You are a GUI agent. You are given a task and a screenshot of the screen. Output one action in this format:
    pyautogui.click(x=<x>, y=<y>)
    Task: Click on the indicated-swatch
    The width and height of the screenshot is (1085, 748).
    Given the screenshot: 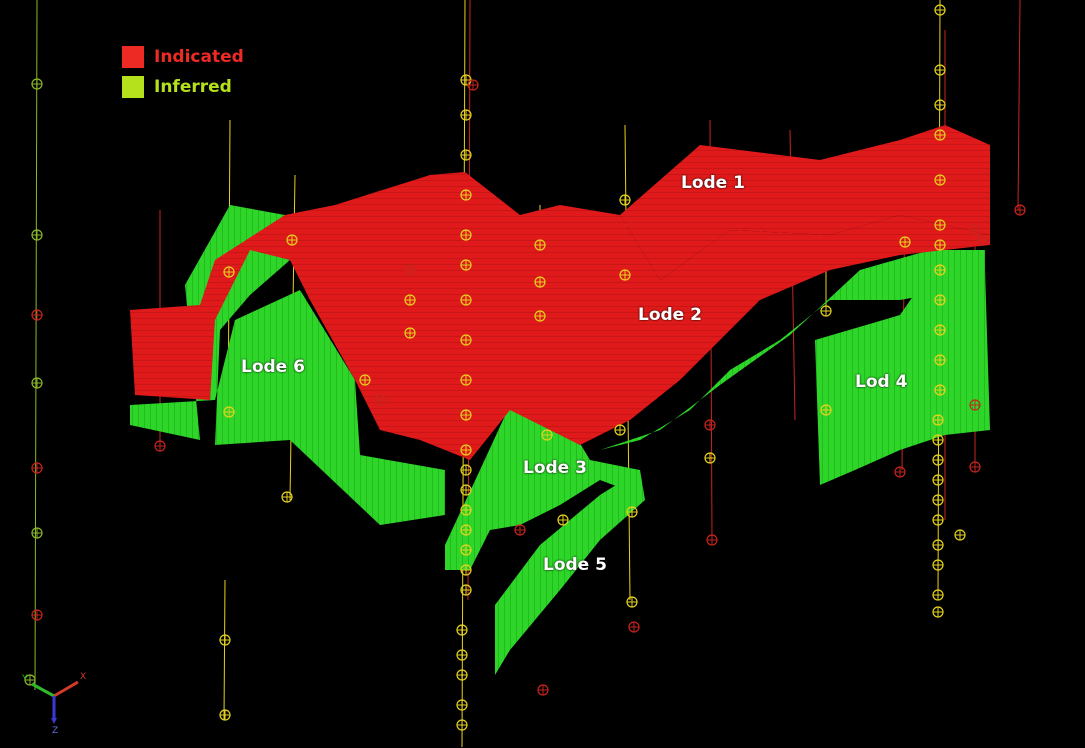 What is the action you would take?
    pyautogui.click(x=133, y=57)
    